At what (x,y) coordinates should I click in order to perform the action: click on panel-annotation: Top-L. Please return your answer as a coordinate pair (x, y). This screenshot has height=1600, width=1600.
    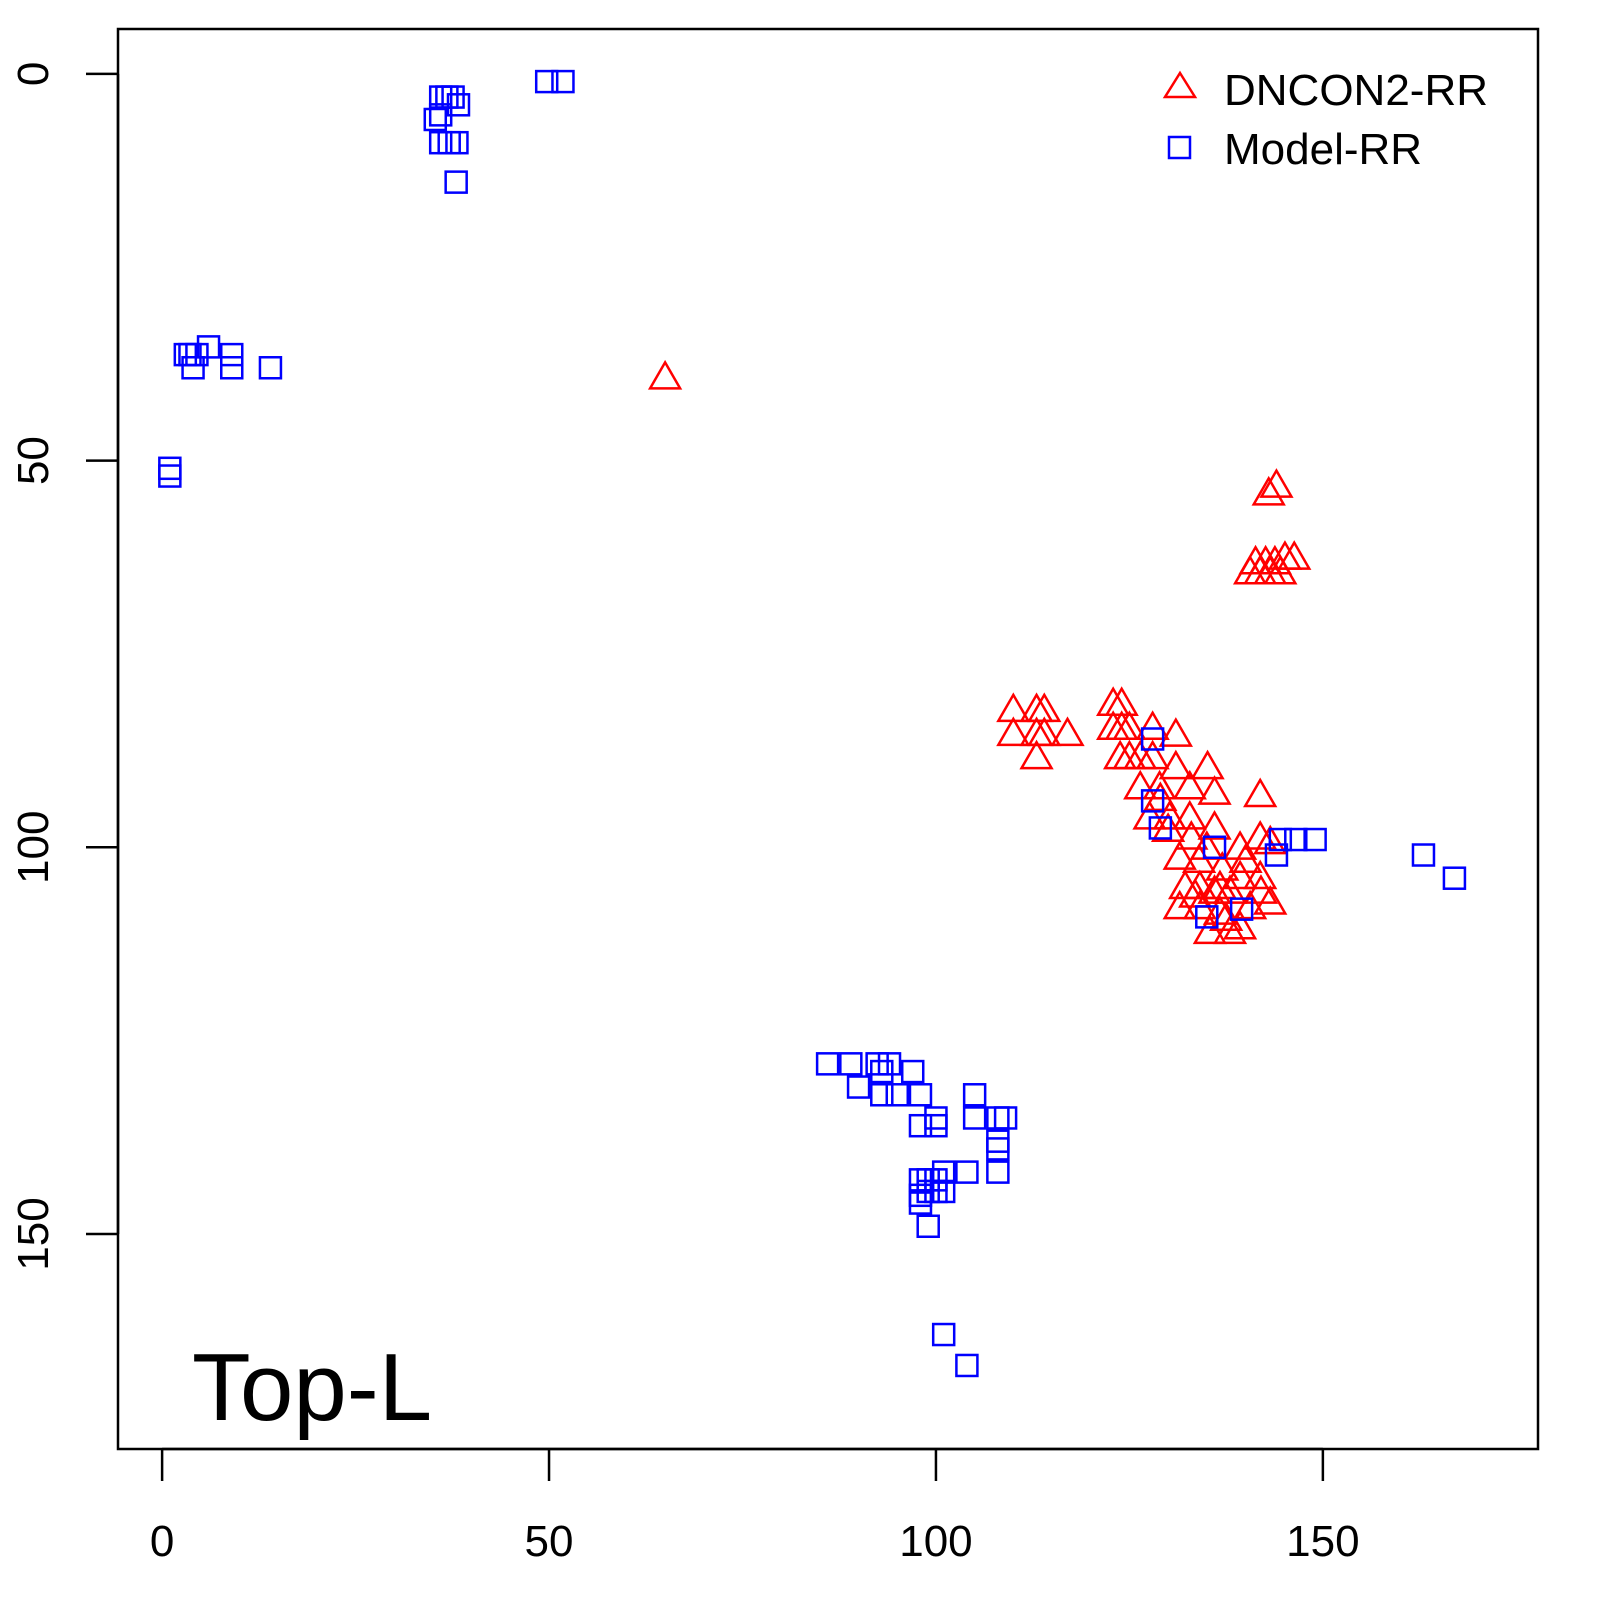
    Looking at the image, I should click on (312, 1387).